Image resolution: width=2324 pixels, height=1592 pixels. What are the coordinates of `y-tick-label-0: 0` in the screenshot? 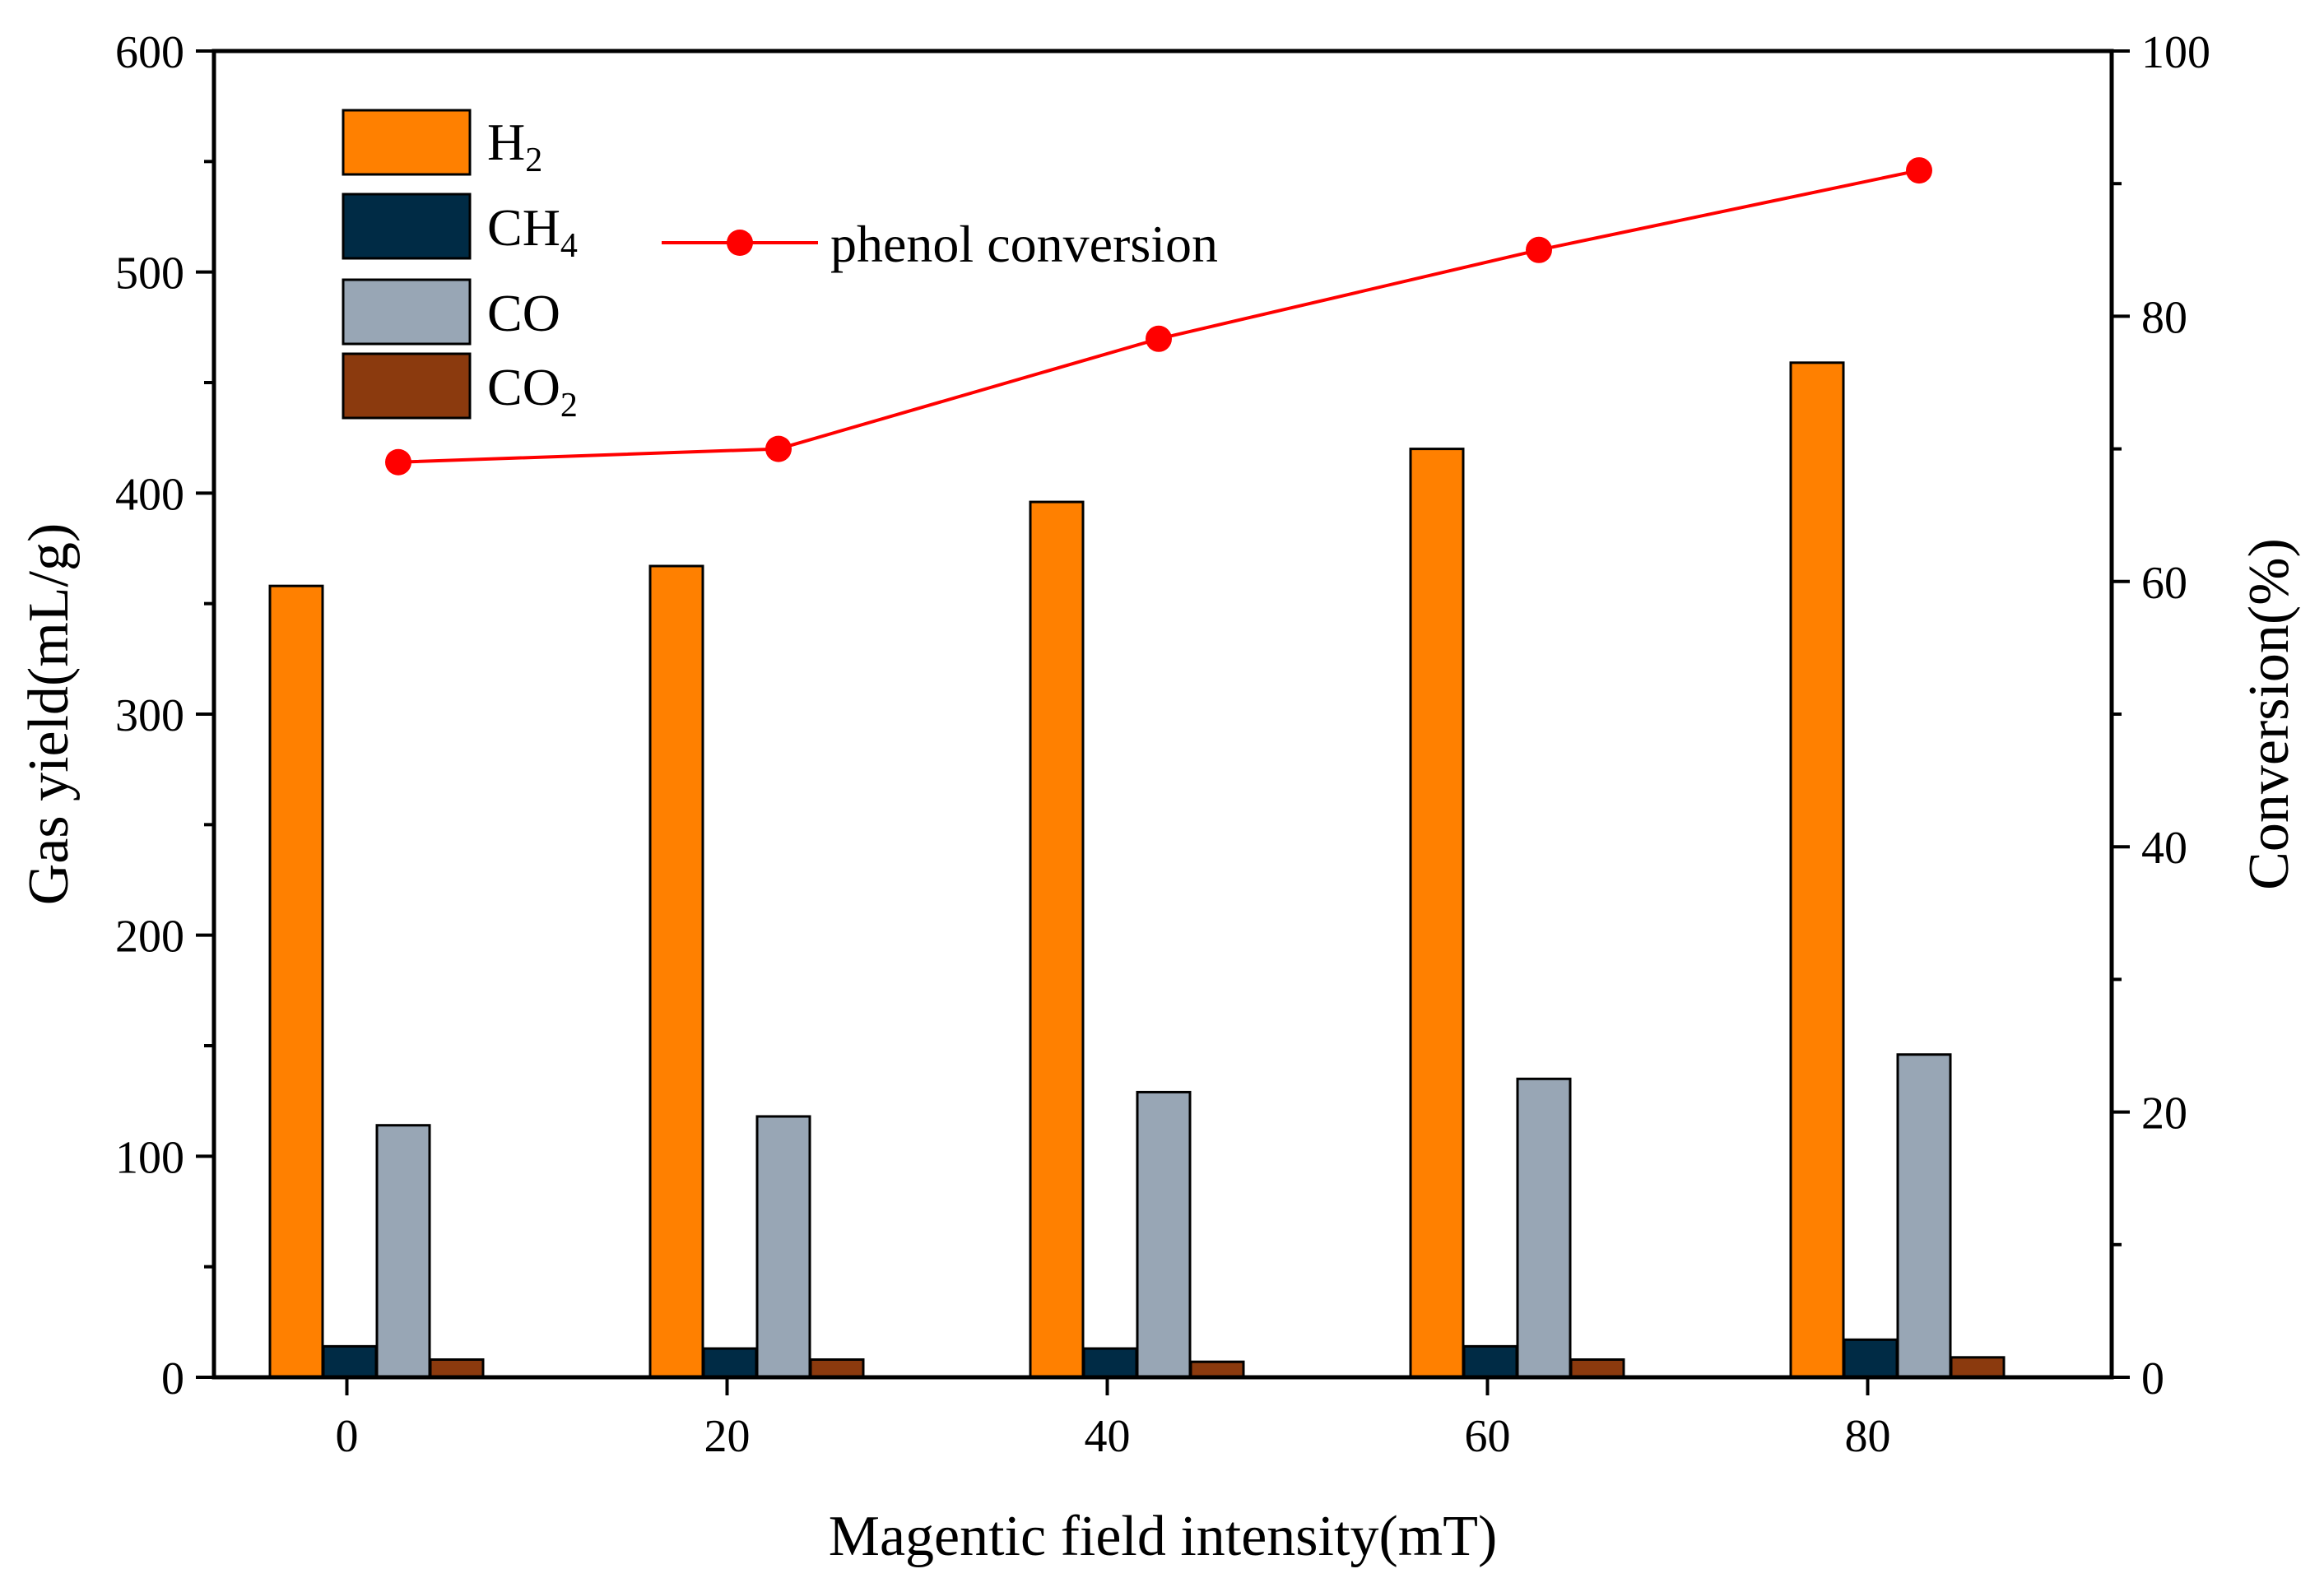 It's located at (172, 1378).